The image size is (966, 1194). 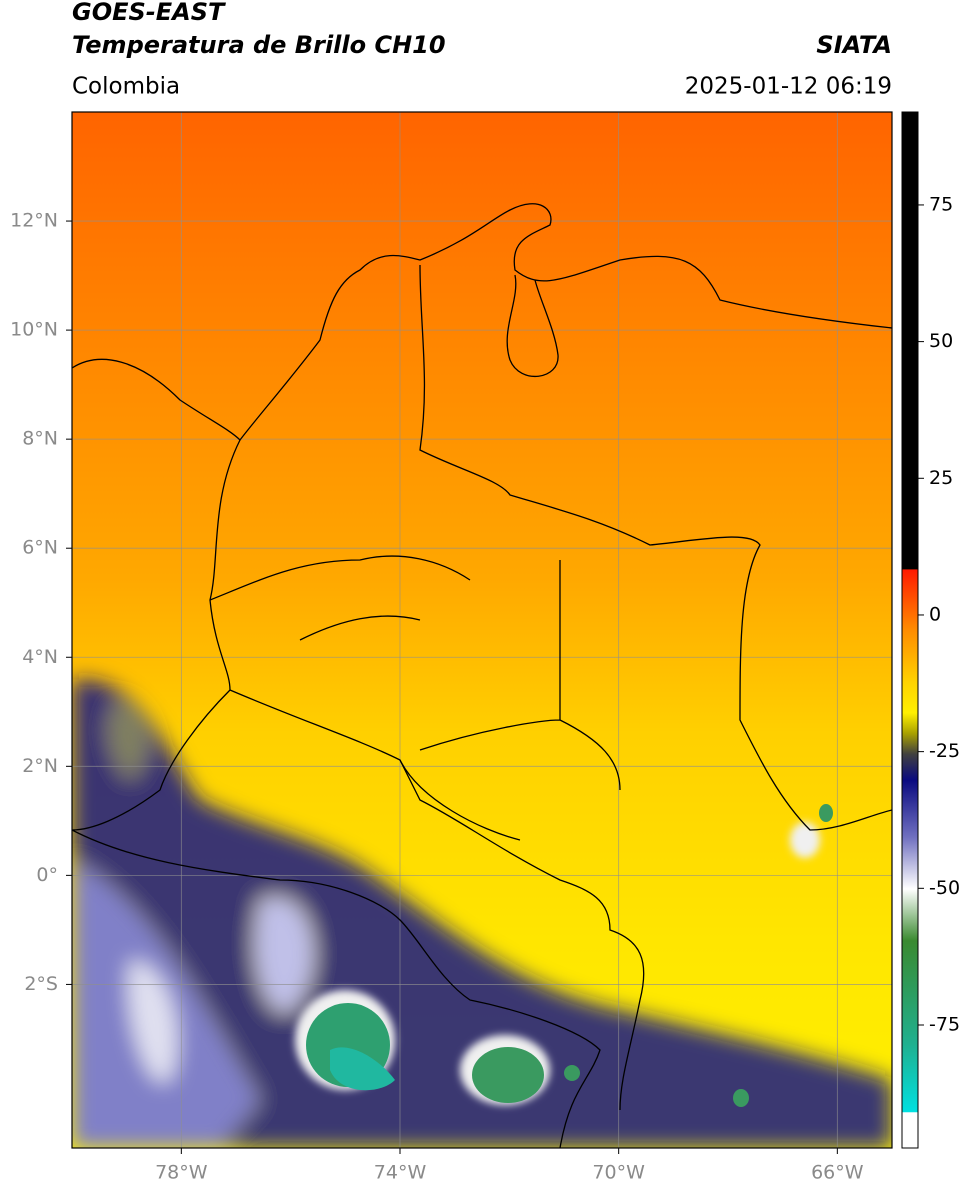 I want to click on colorbar-tick-label: 75, so click(x=941, y=204).